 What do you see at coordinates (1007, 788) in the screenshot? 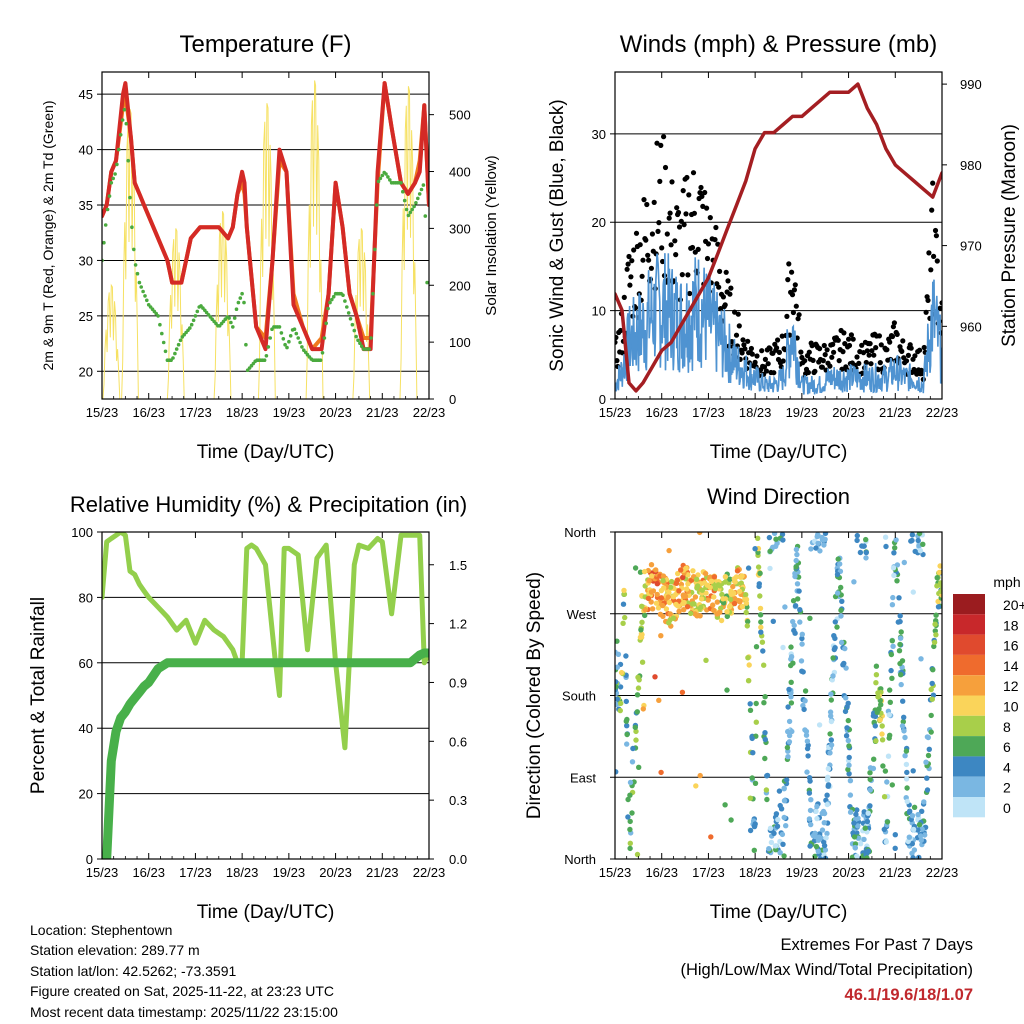
I see `legend-label: 2` at bounding box center [1007, 788].